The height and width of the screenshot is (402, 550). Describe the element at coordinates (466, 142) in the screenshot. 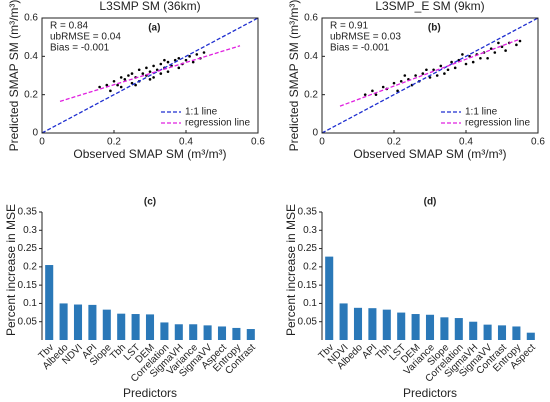

I see `x-tick-label: 0.4` at that location.